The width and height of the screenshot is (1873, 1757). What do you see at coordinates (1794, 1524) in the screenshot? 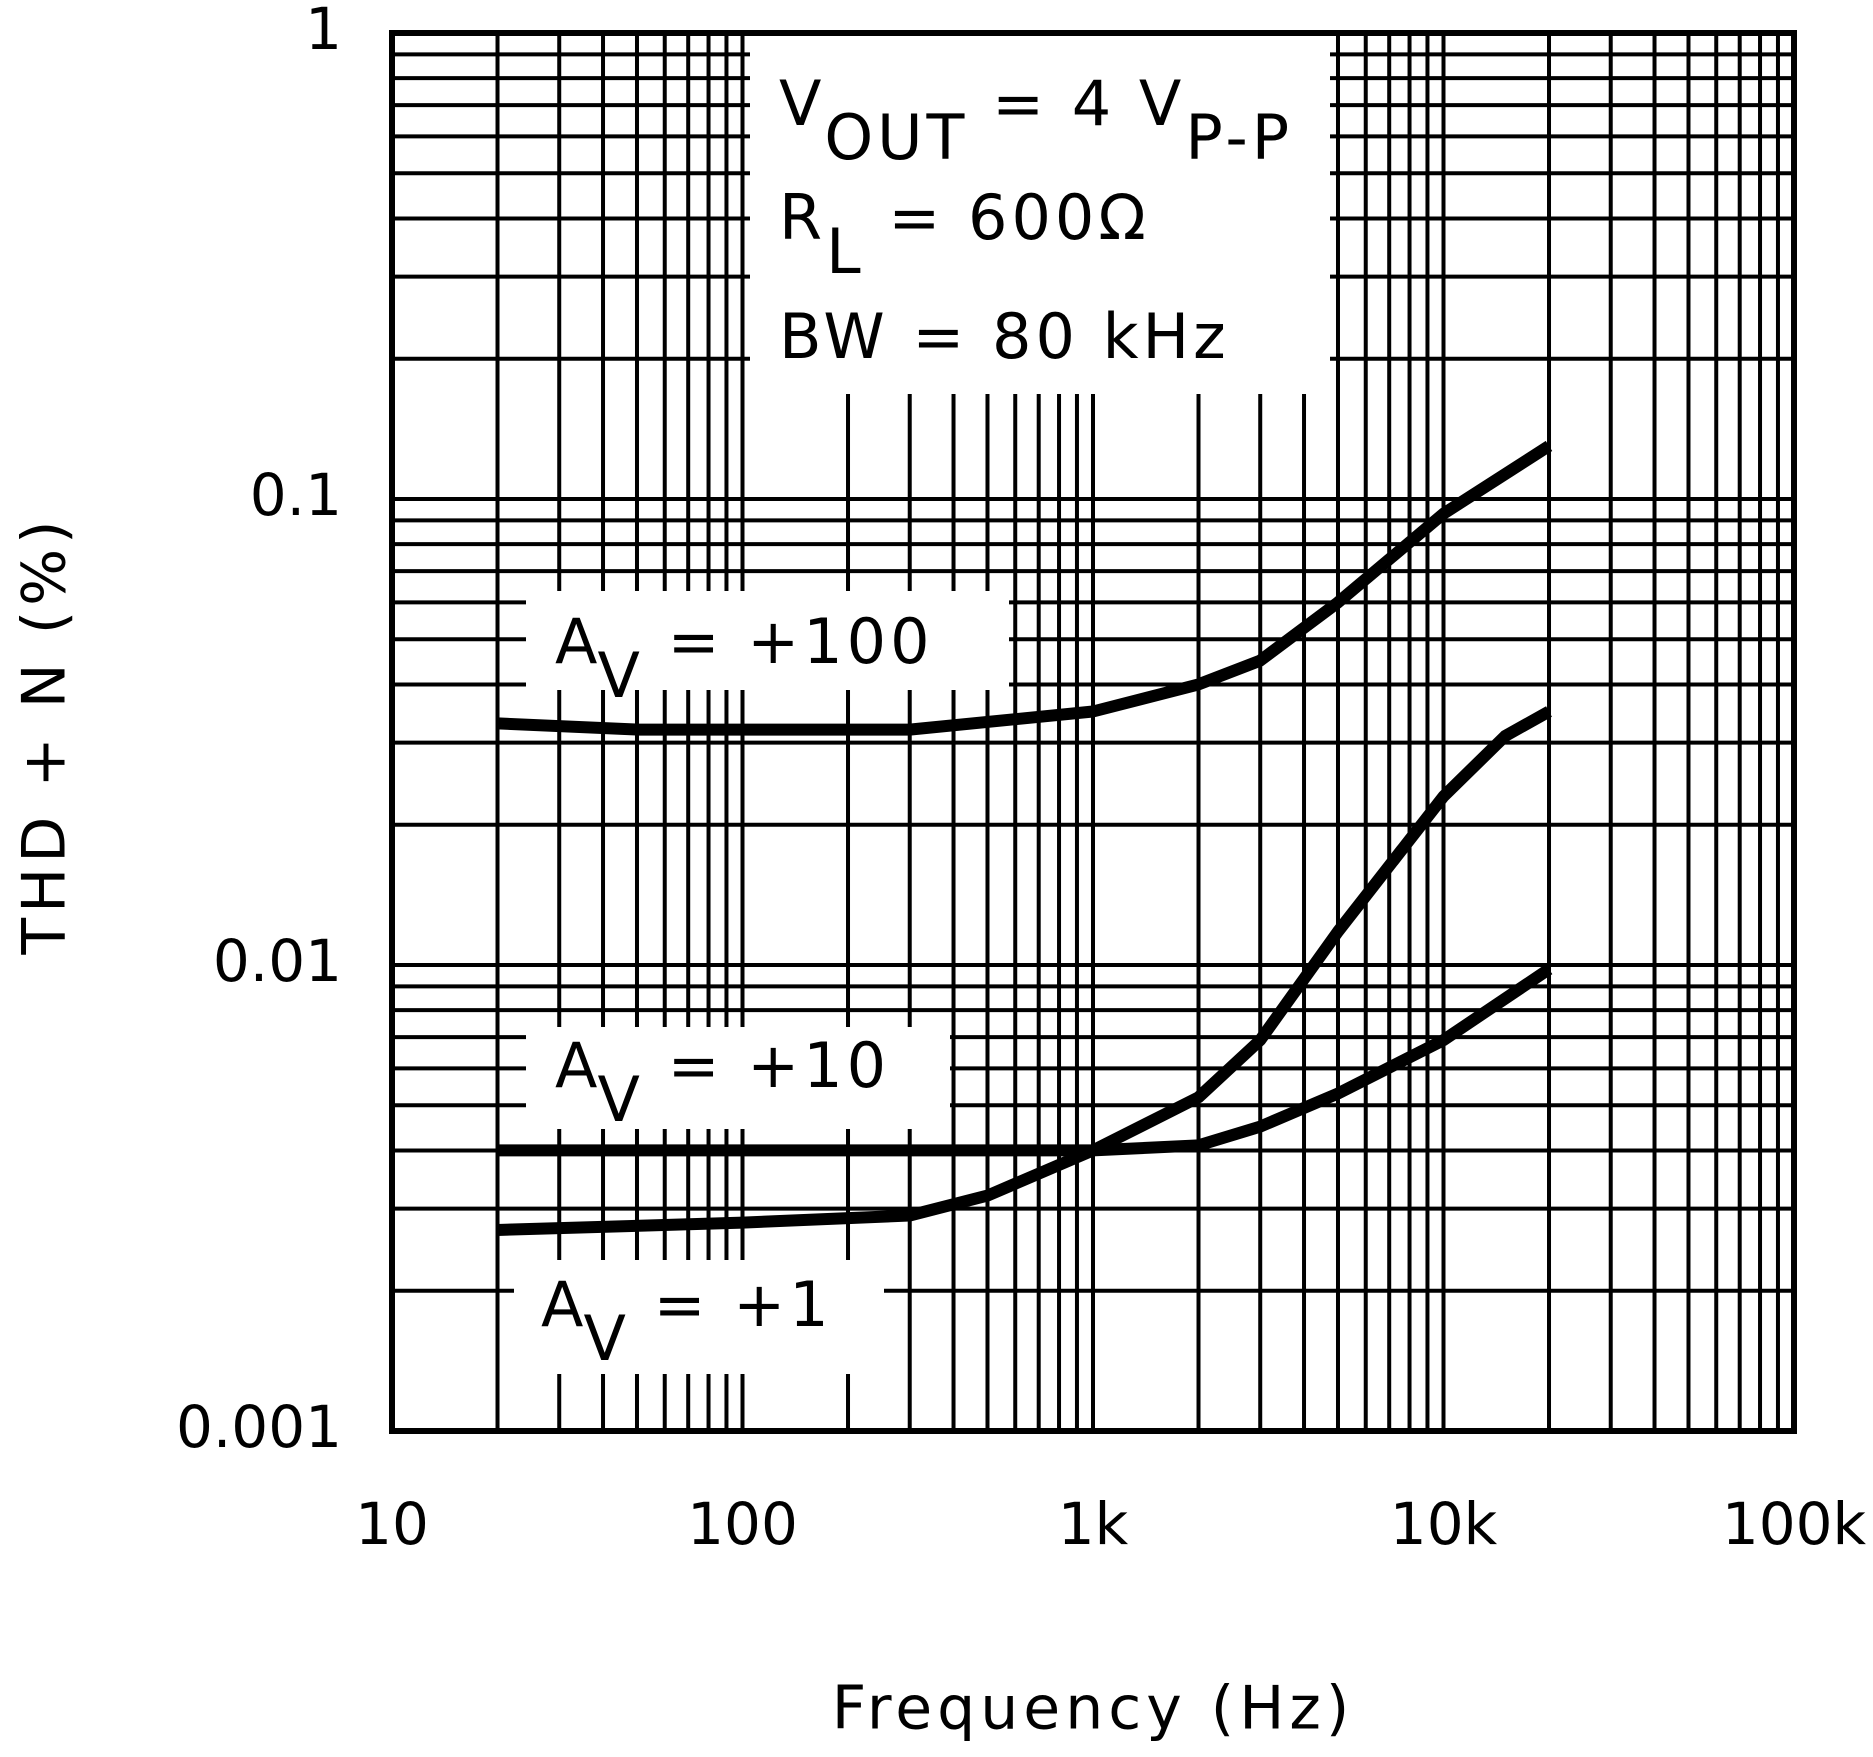
I see `x-tick-label: 100k` at bounding box center [1794, 1524].